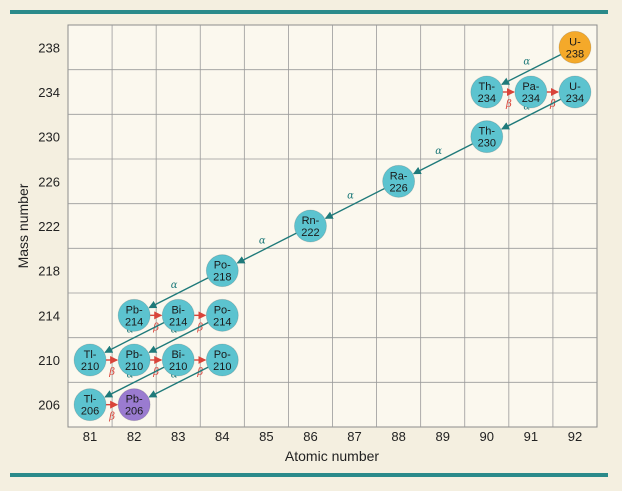  What do you see at coordinates (49, 405) in the screenshot?
I see `y-tick-label: 206` at bounding box center [49, 405].